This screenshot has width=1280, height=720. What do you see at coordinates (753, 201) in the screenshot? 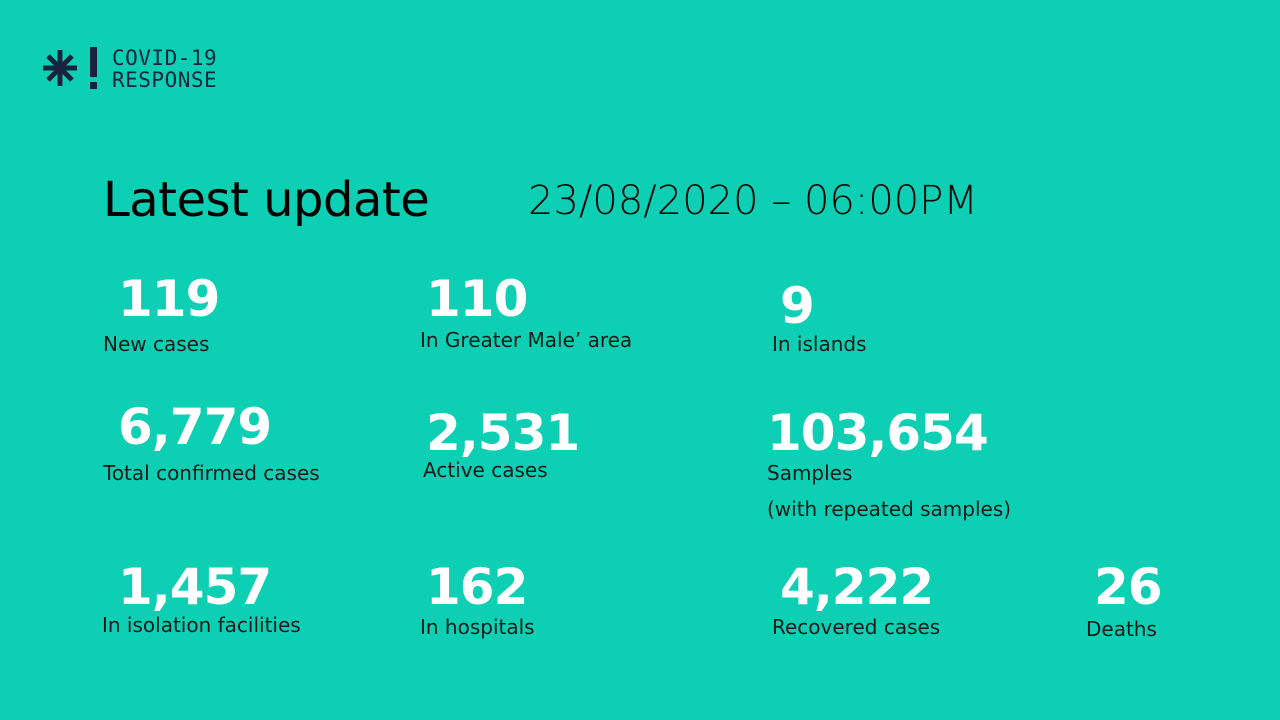
I see `update-datetime: 23/08/2020 – 06:00PM` at bounding box center [753, 201].